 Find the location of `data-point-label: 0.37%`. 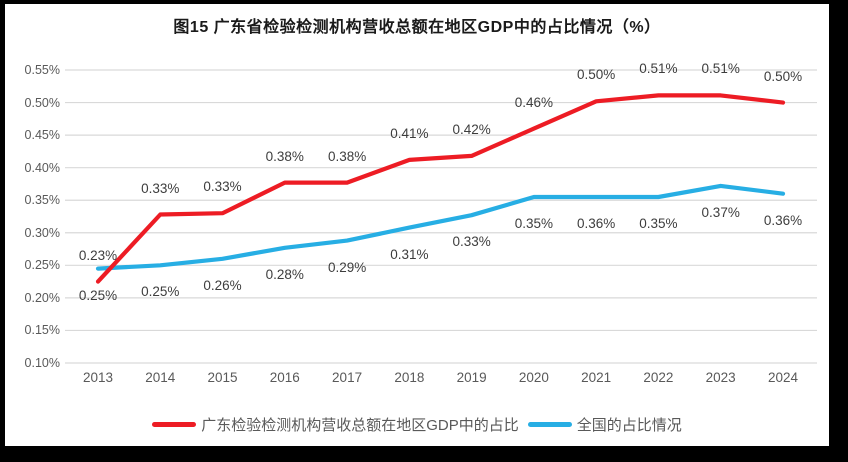

data-point-label: 0.37% is located at coordinates (720, 212).